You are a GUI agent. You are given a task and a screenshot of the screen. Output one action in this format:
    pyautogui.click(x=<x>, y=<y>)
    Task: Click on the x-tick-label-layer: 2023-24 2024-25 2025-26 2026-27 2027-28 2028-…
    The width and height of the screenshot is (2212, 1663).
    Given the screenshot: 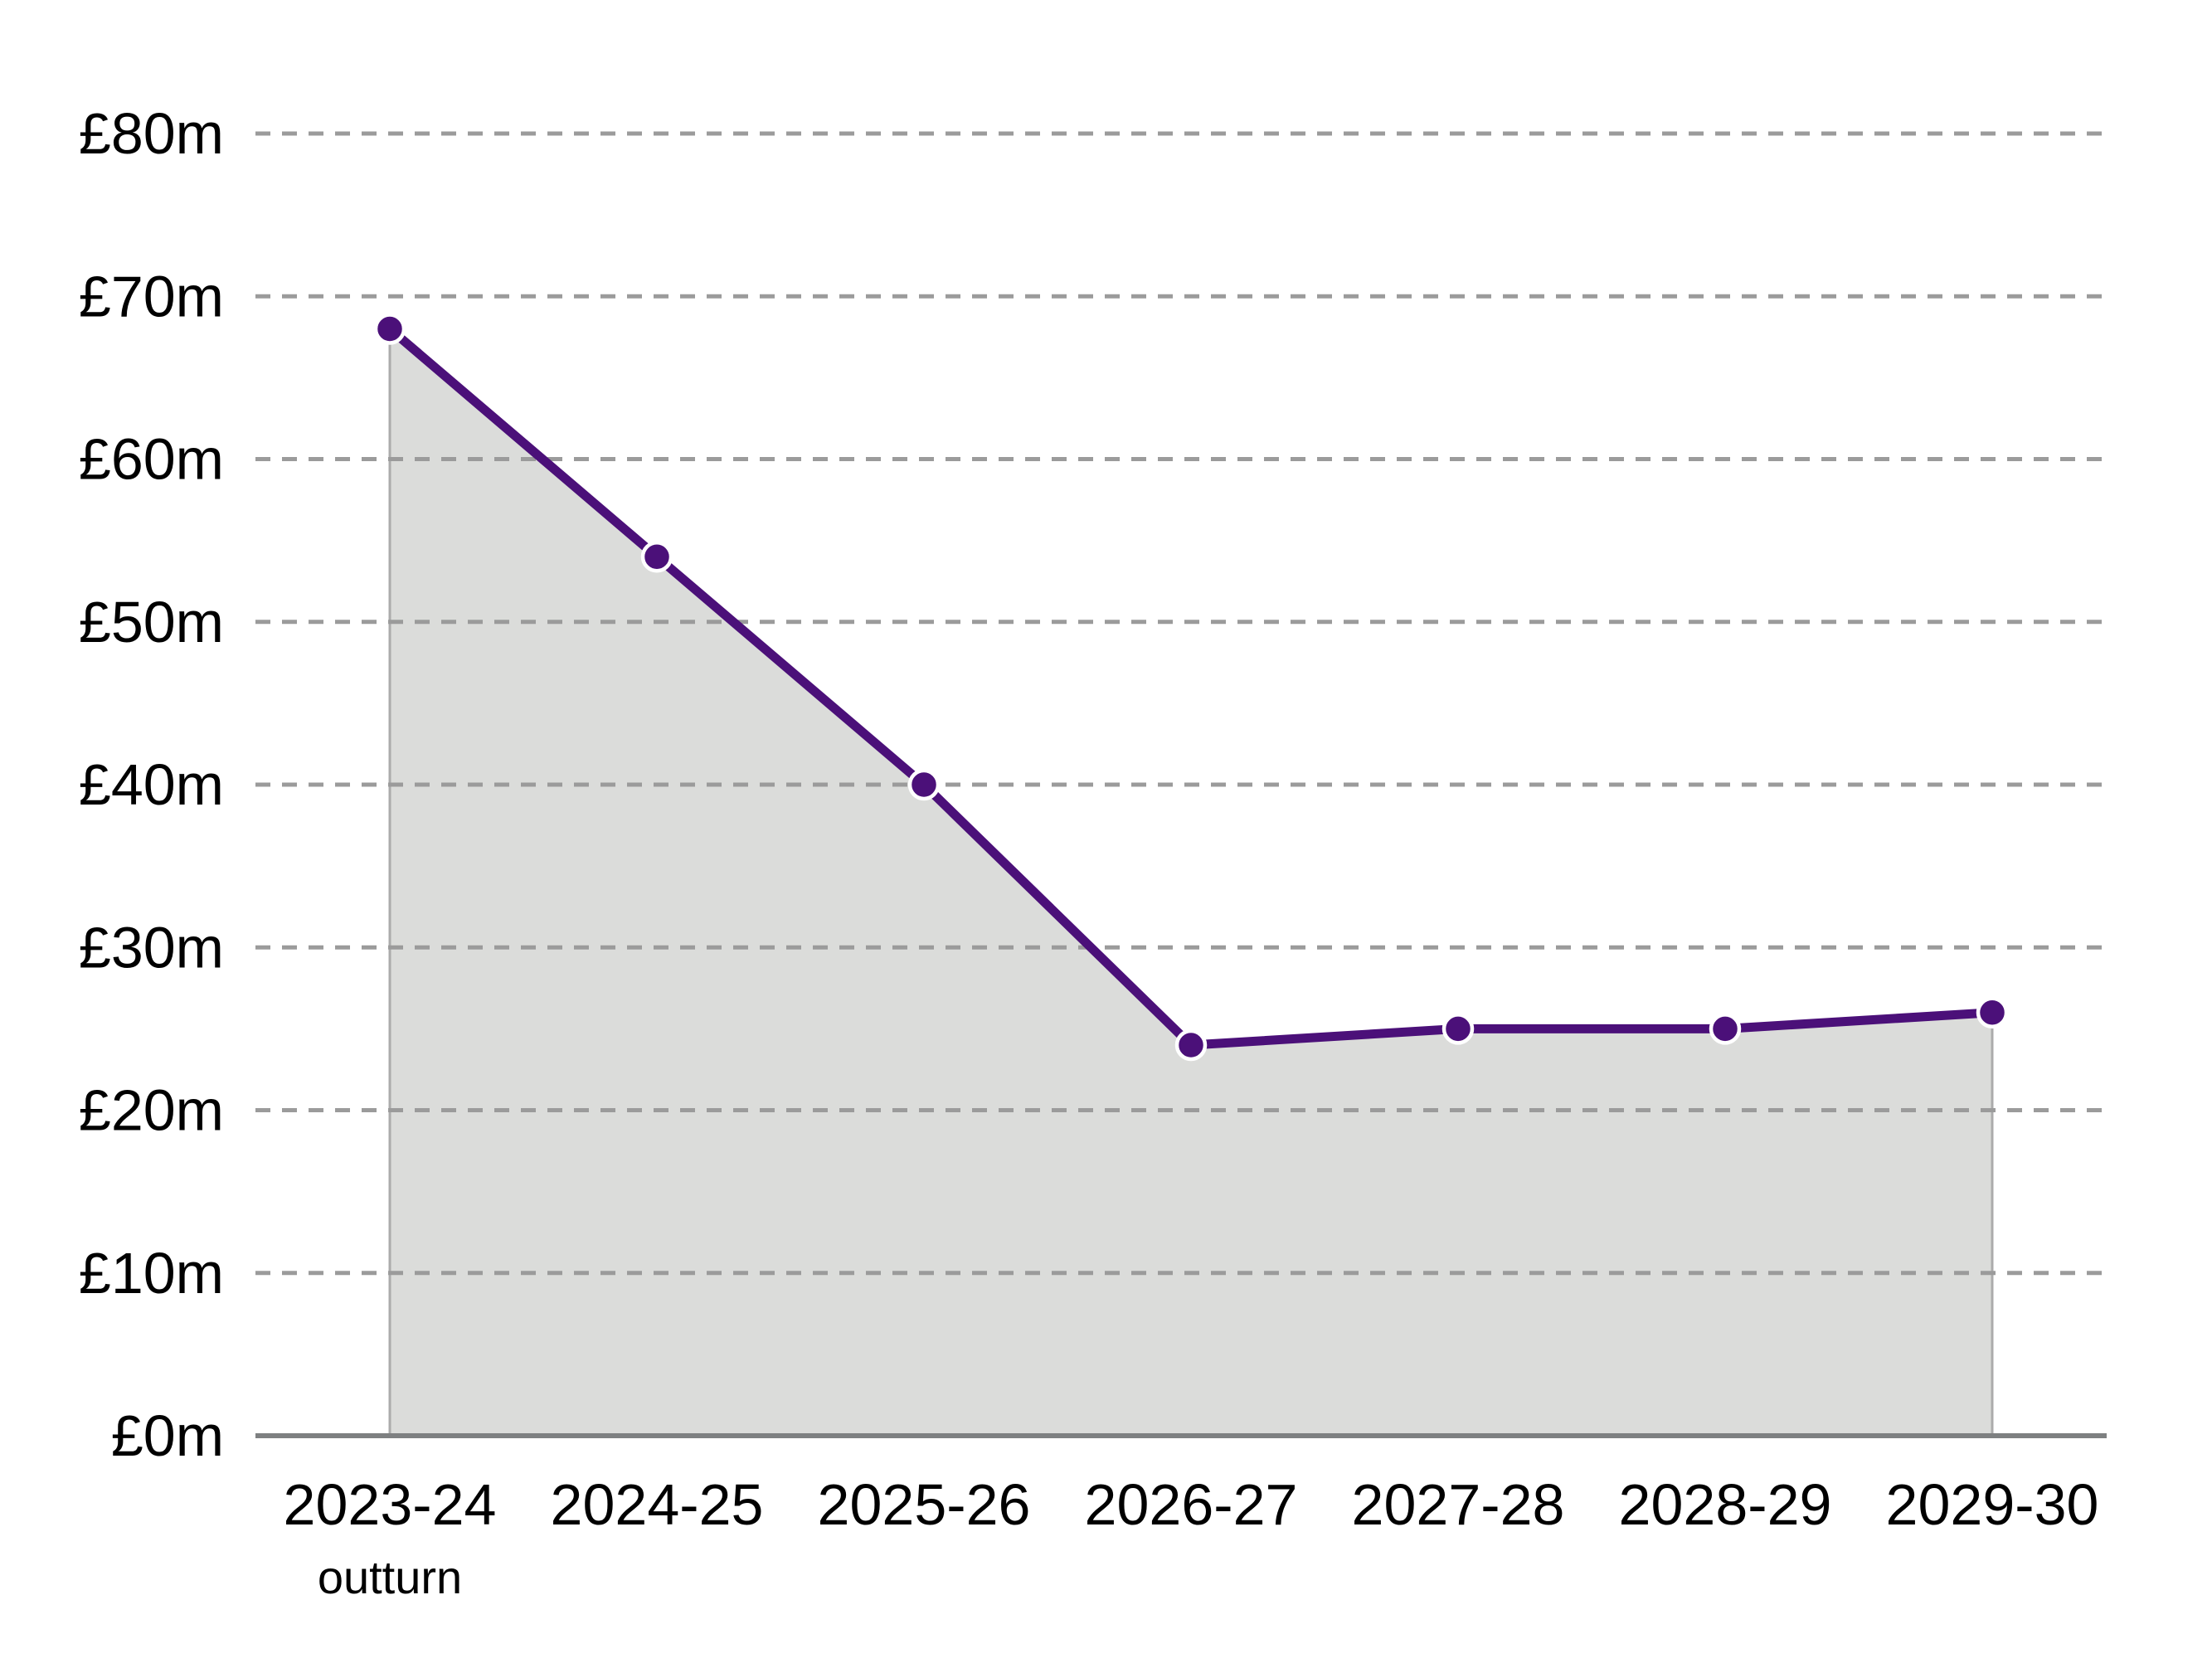 What is the action you would take?
    pyautogui.click(x=1192, y=1537)
    